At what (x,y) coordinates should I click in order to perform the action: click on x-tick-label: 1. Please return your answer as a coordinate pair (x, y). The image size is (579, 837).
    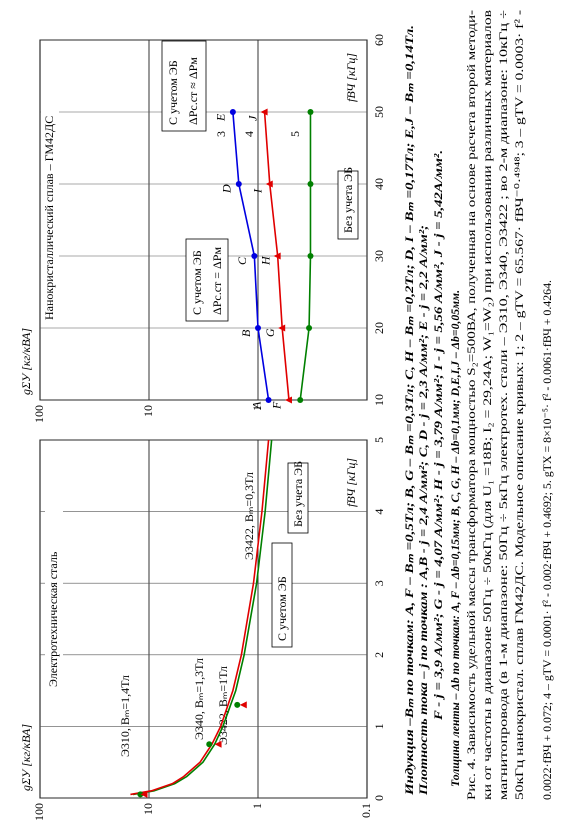
    Looking at the image, I should click on (379, 726).